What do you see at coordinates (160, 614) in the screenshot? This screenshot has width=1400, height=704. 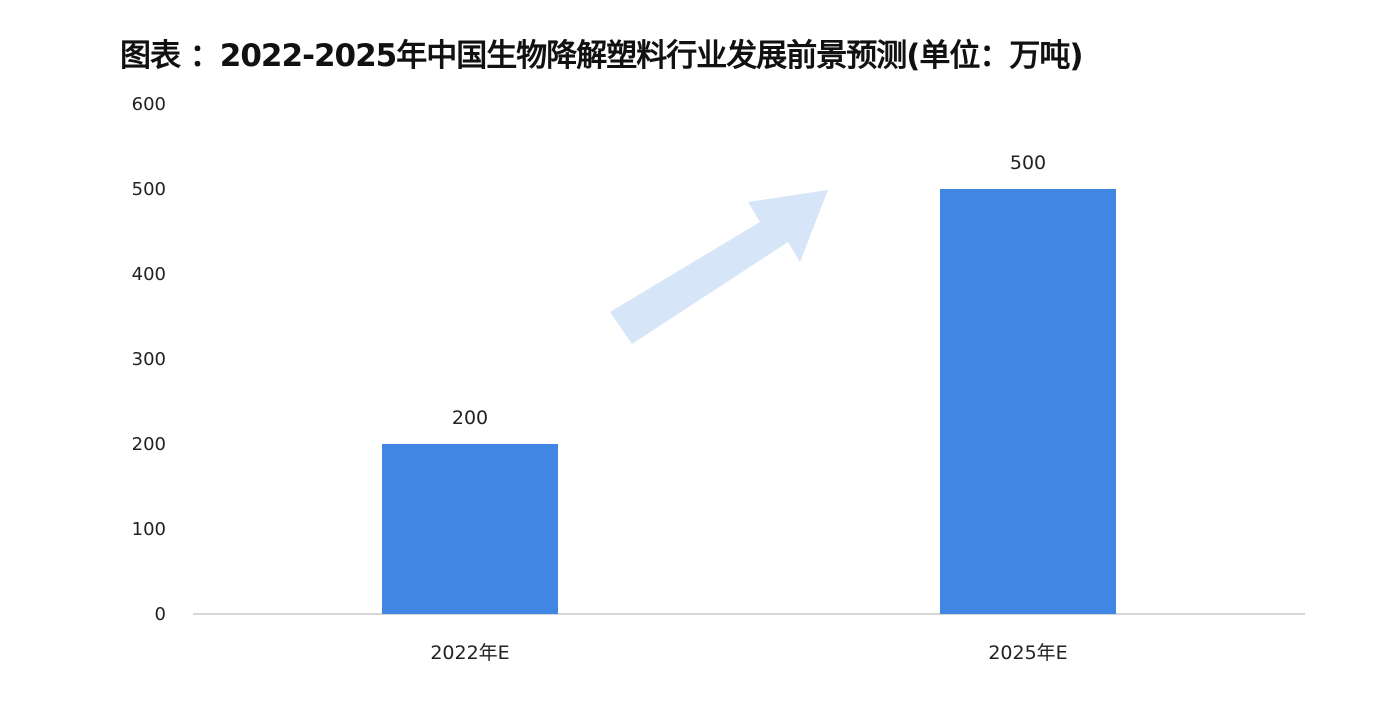 I see `y-tick-label: 0` at bounding box center [160, 614].